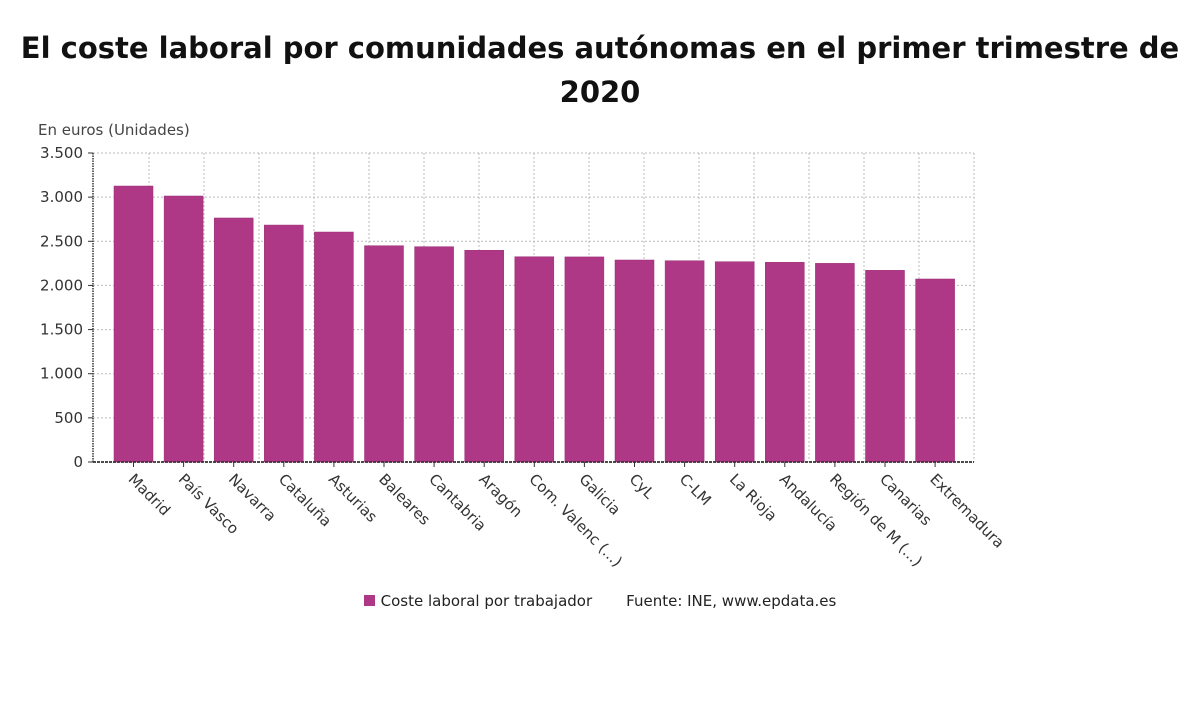 This screenshot has height=705, width=1200. What do you see at coordinates (695, 489) in the screenshot?
I see `x-tick-label: C-LM` at bounding box center [695, 489].